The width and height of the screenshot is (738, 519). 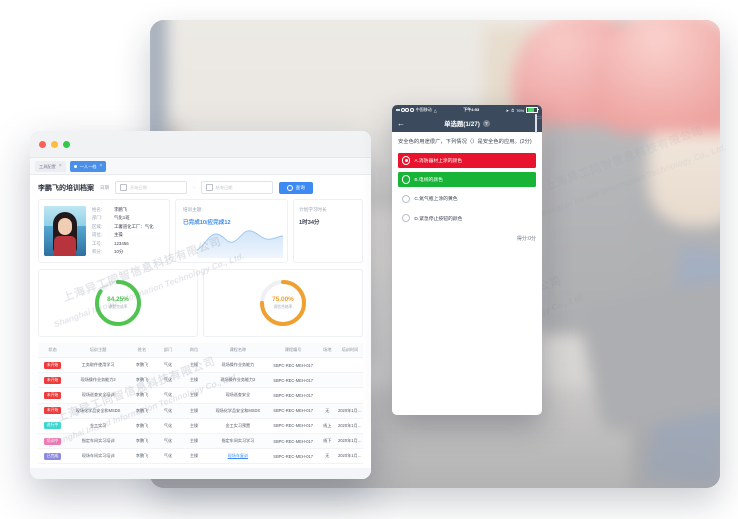 I want to click on filter-toolbar: 李鹏飞的培训档案 日期 开始日期 - 结束日期 查询, so click(x=200, y=187).